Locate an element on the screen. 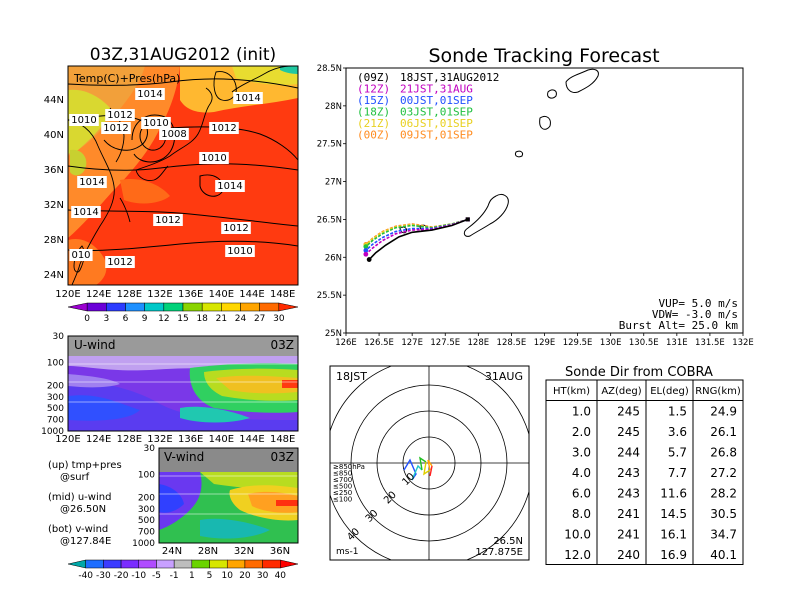  polar-lat: 26.5N is located at coordinates (508, 541).